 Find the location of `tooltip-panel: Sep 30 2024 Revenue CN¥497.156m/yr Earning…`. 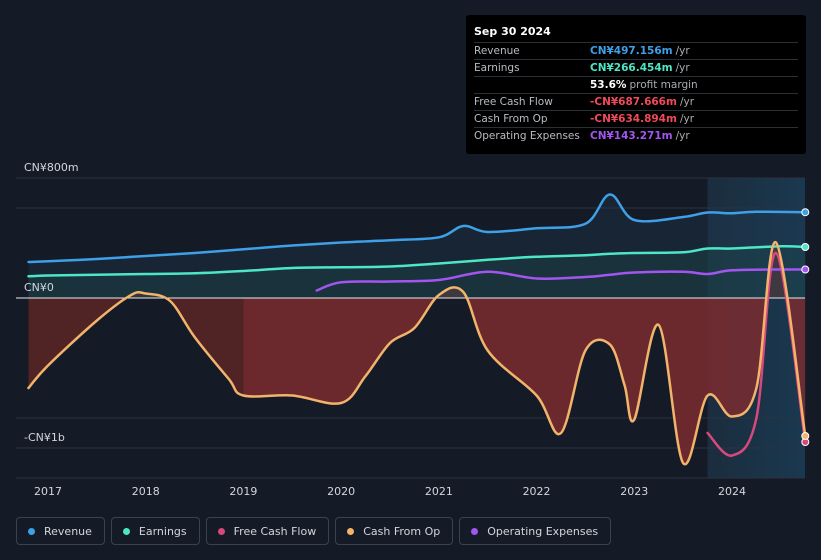

tooltip-panel: Sep 30 2024 Revenue CN¥497.156m/yr Earning… is located at coordinates (636, 84).